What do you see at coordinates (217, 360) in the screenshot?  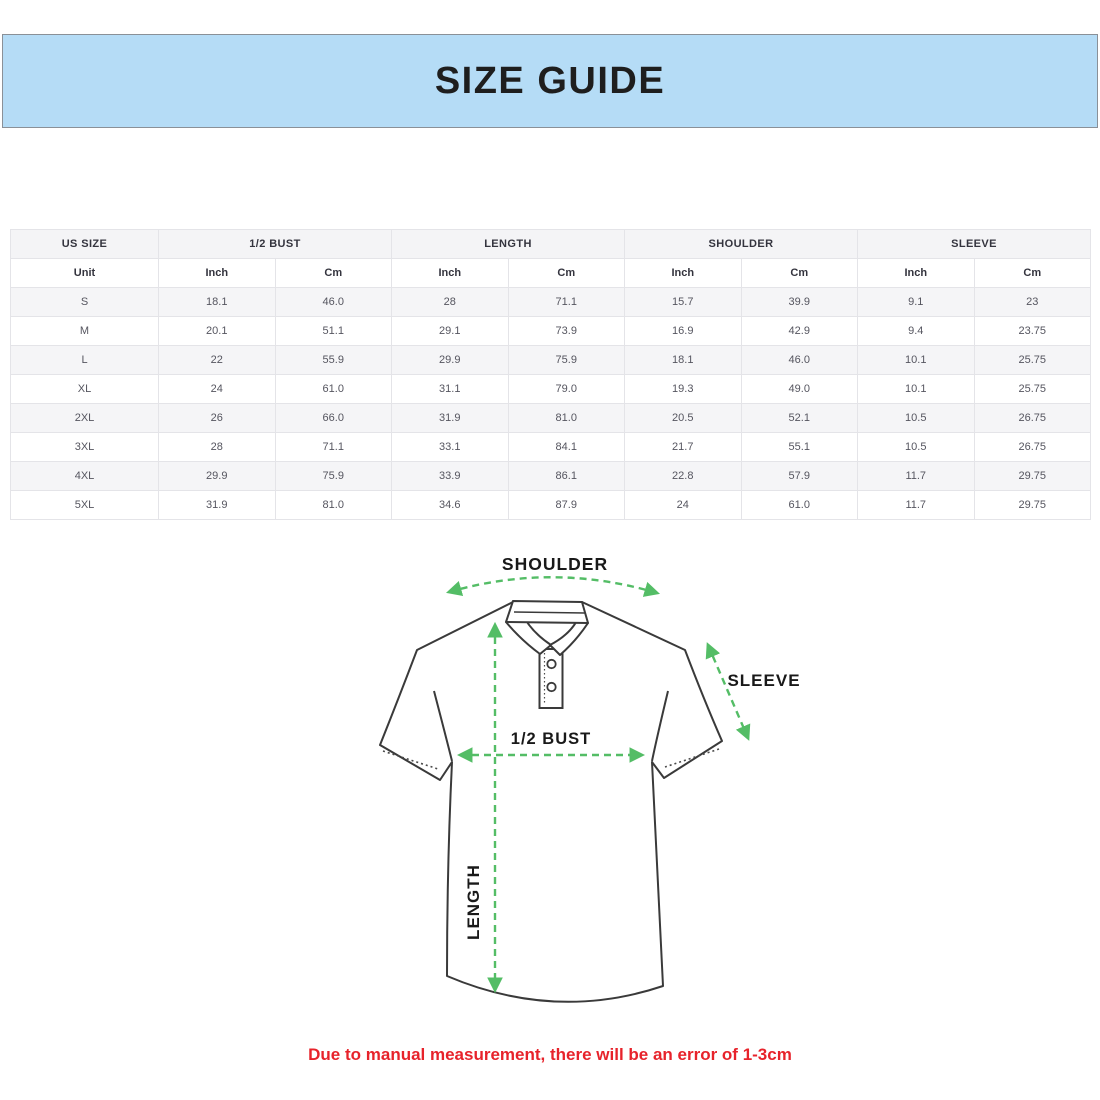 I see `value-cell: 22` at bounding box center [217, 360].